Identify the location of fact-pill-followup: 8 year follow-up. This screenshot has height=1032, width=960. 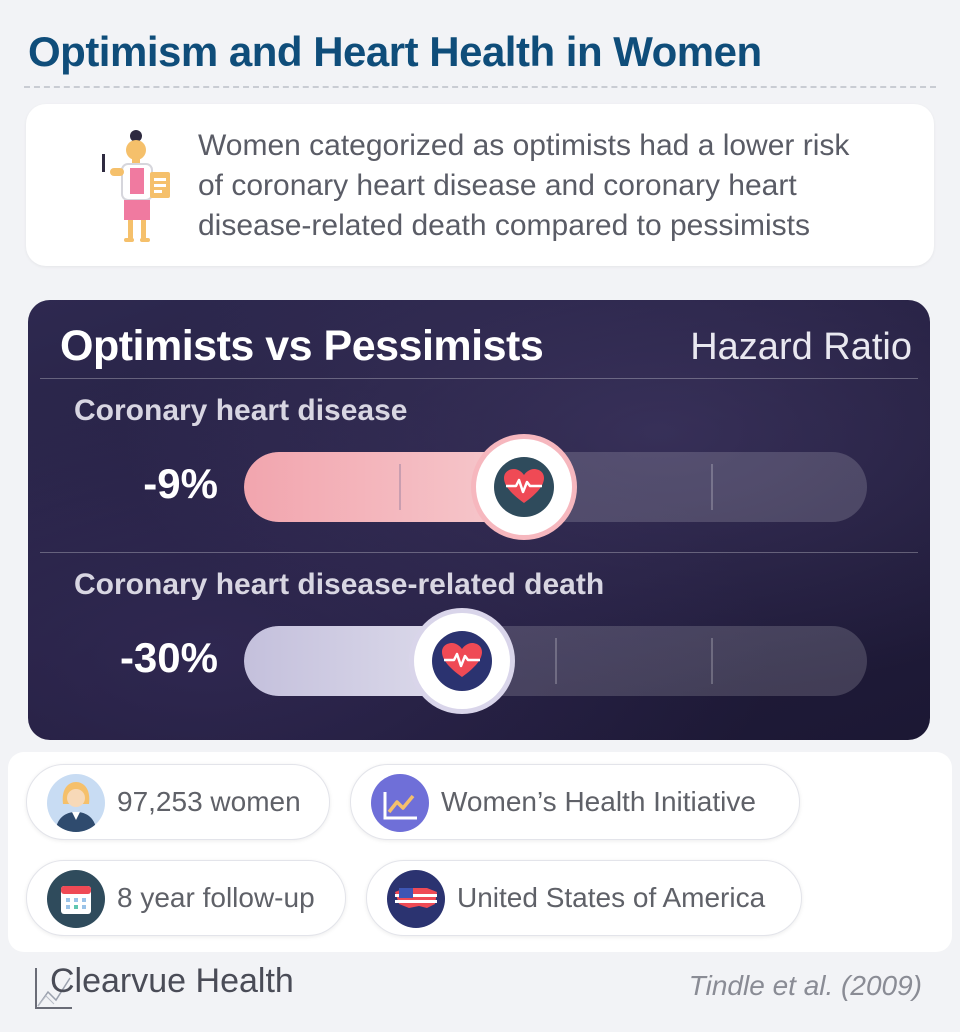
(186, 898).